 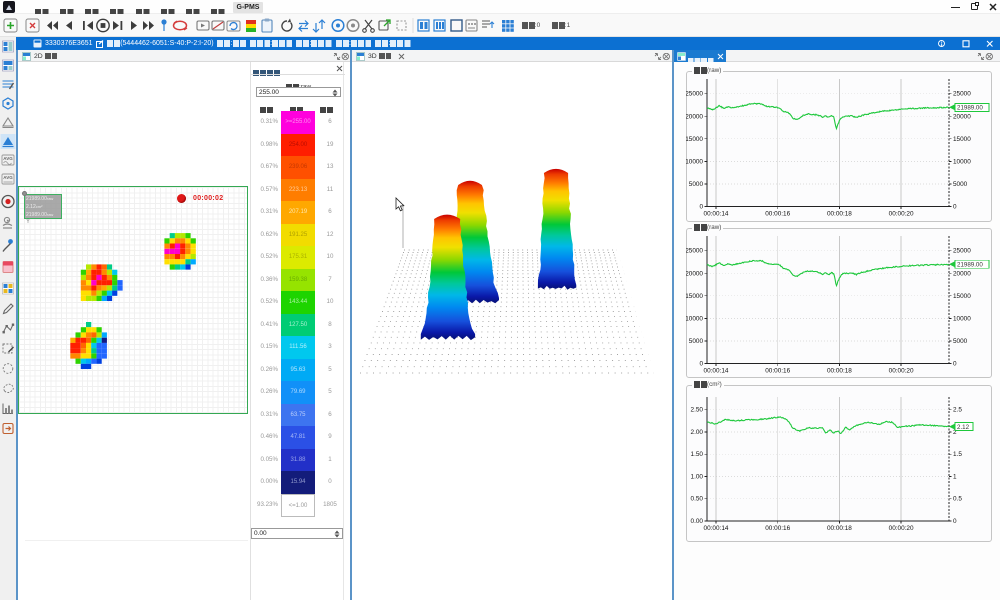 What do you see at coordinates (697, 410) in the screenshot?
I see `svg-text: 2.50` at bounding box center [697, 410].